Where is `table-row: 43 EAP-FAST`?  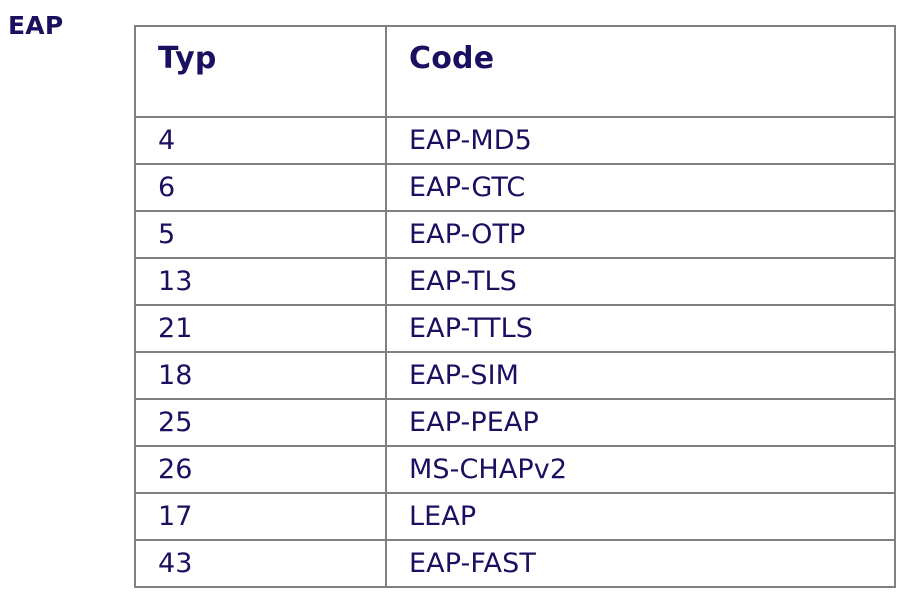 table-row: 43 EAP-FAST is located at coordinates (515, 563).